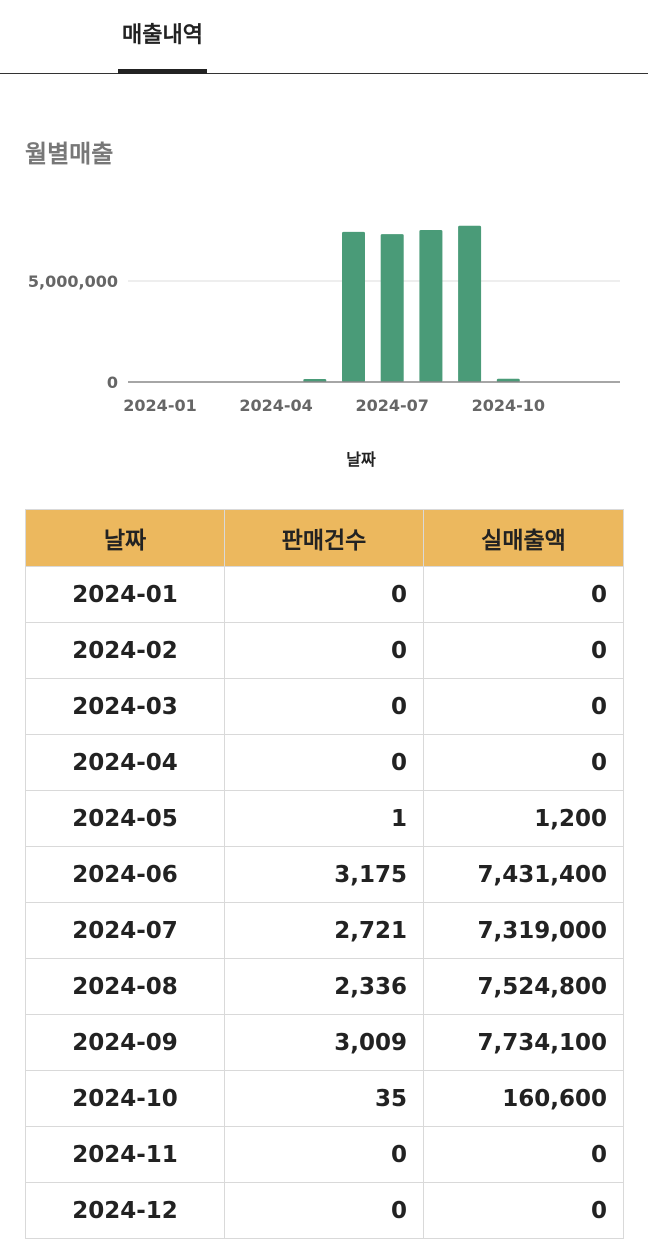  What do you see at coordinates (162, 71) in the screenshot?
I see `active-tab-indicator` at bounding box center [162, 71].